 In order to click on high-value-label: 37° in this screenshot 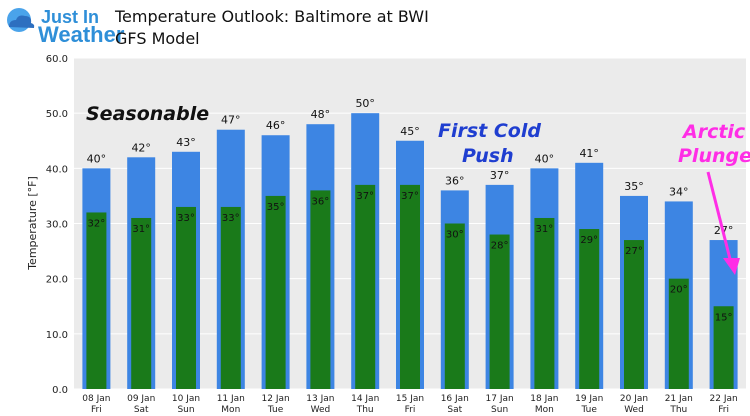, I will do `click(500, 175)`.